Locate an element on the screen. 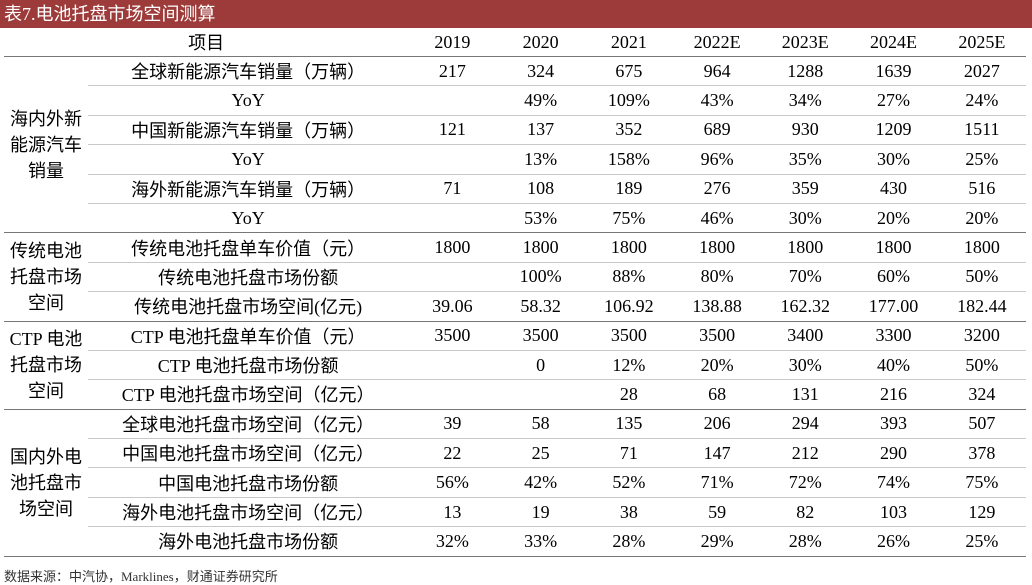  cell: 3200 is located at coordinates (981, 336).